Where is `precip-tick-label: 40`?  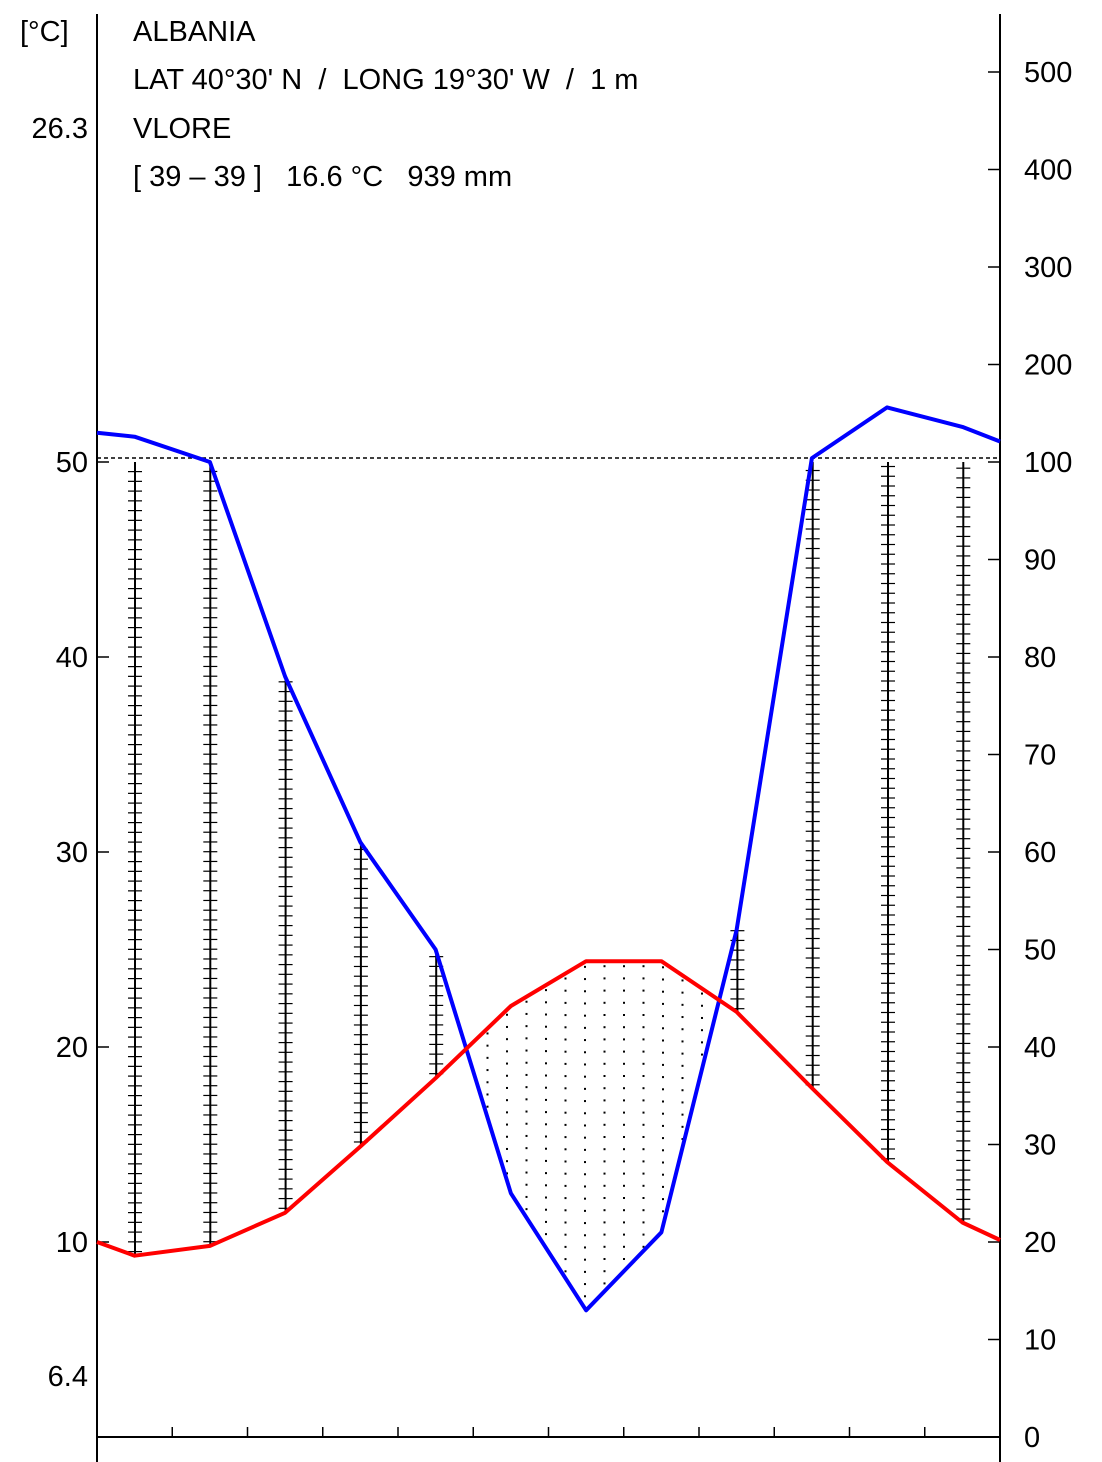 precip-tick-label: 40 is located at coordinates (1040, 1048).